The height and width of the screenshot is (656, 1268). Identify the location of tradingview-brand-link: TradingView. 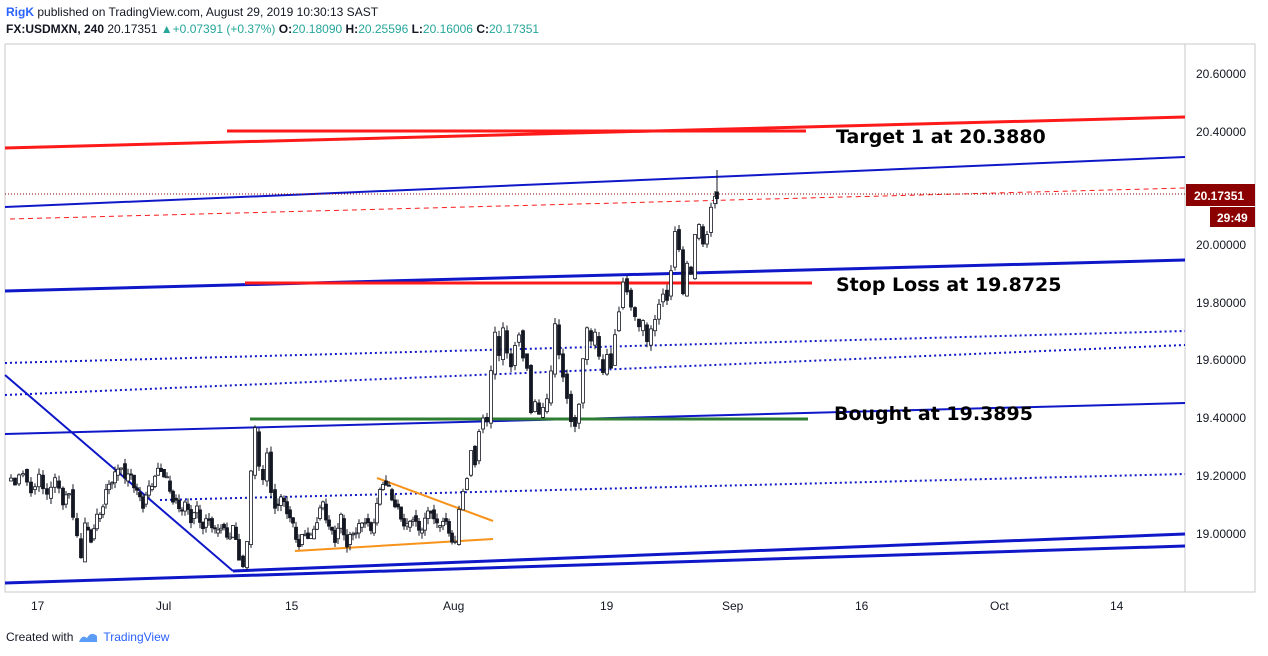
(136, 637).